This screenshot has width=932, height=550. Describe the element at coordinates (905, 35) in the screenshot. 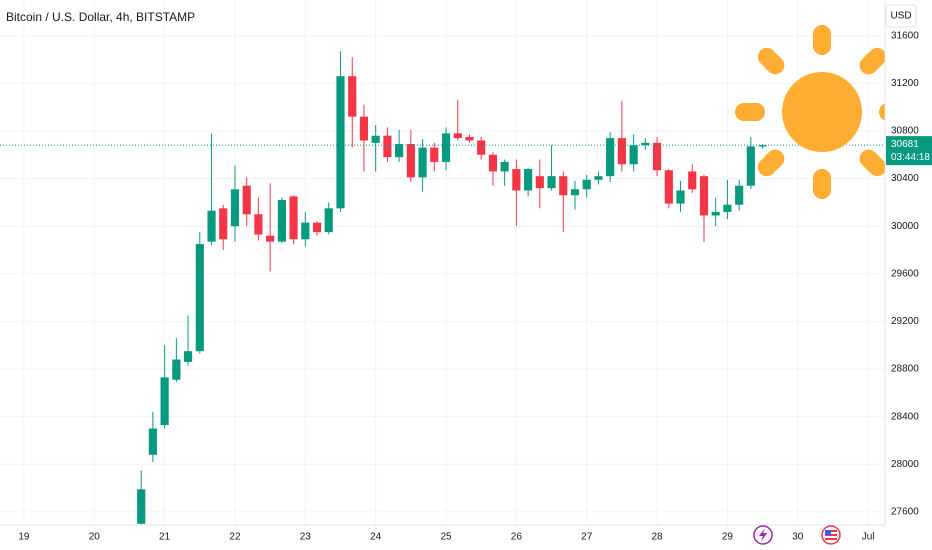

I see `y-tick-label: 31600` at that location.